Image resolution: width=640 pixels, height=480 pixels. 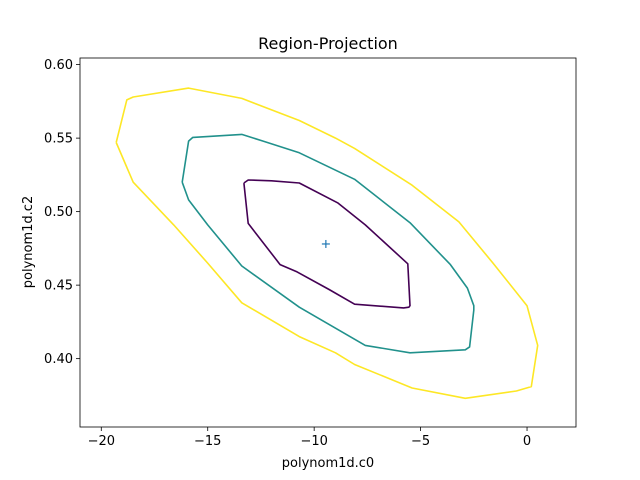 What do you see at coordinates (58, 212) in the screenshot?
I see `y-tick-label: 0.50` at bounding box center [58, 212].